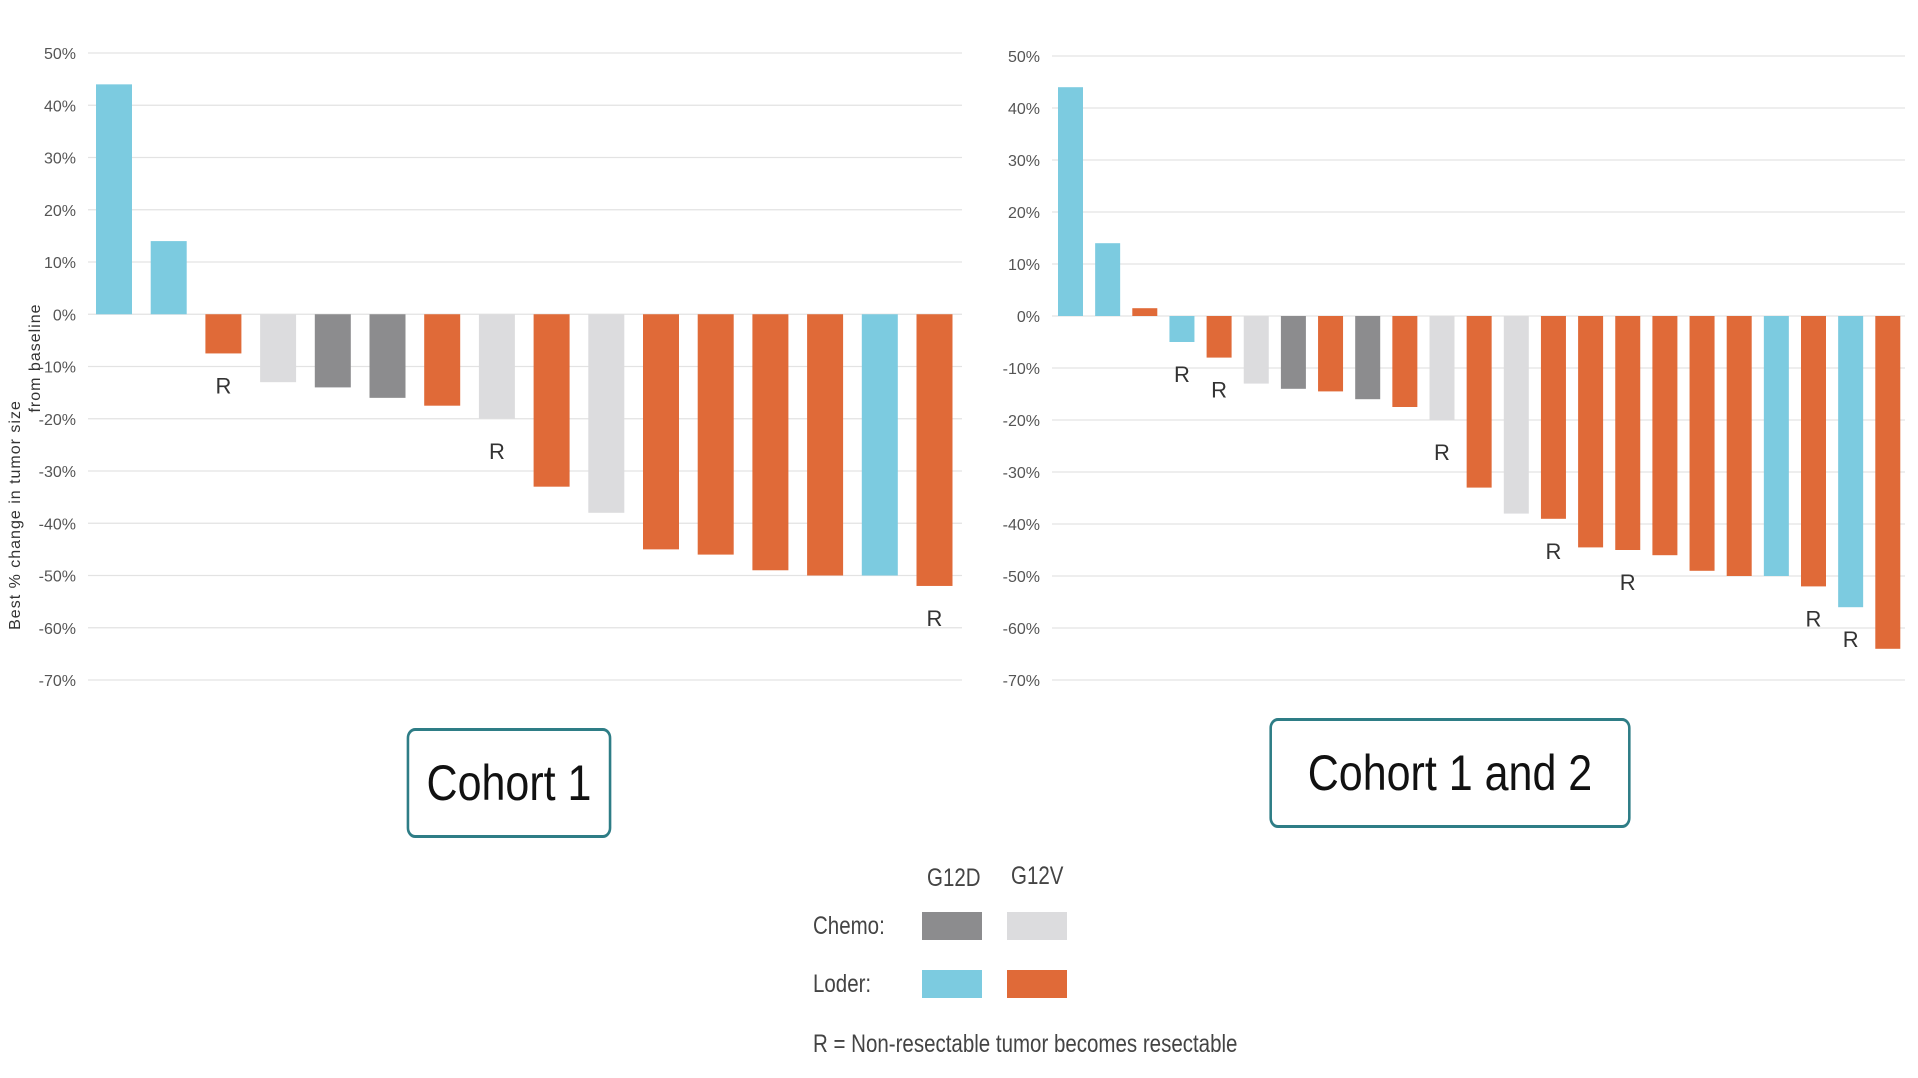  I want to click on cohort-1-and-2-title-box: Cohort 1 and 2, so click(1450, 773).